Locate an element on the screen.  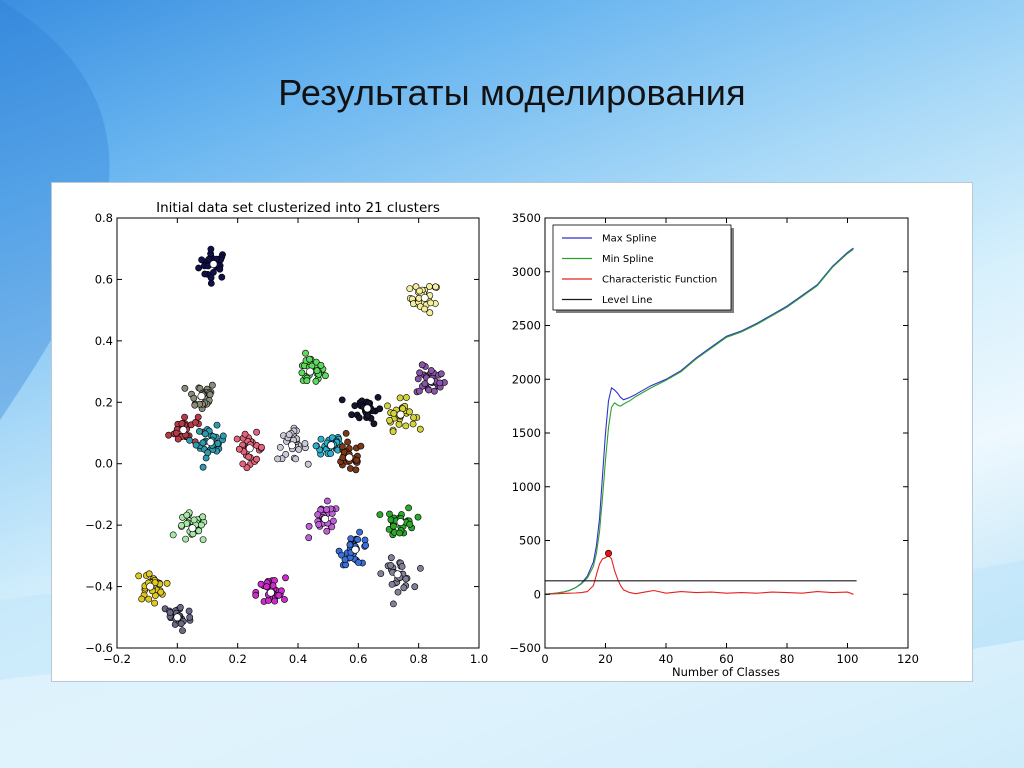
scatter-x-tick-label: −0.2 is located at coordinates (117, 659).